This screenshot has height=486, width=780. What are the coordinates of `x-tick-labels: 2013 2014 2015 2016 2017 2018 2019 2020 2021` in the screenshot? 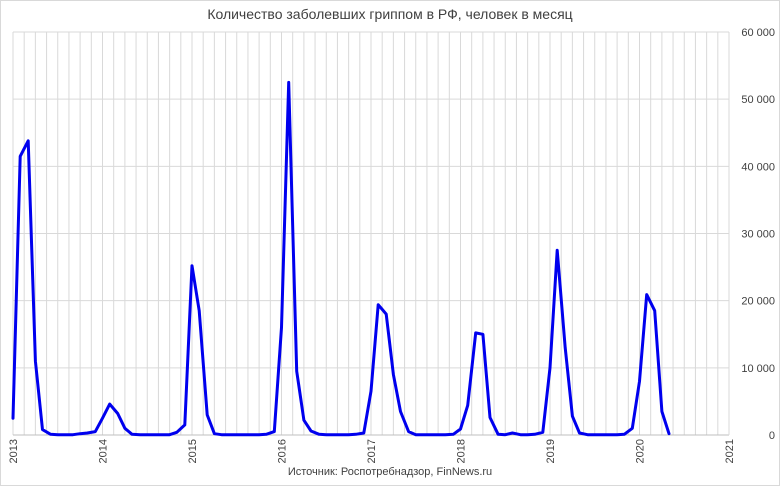 It's located at (372, 451).